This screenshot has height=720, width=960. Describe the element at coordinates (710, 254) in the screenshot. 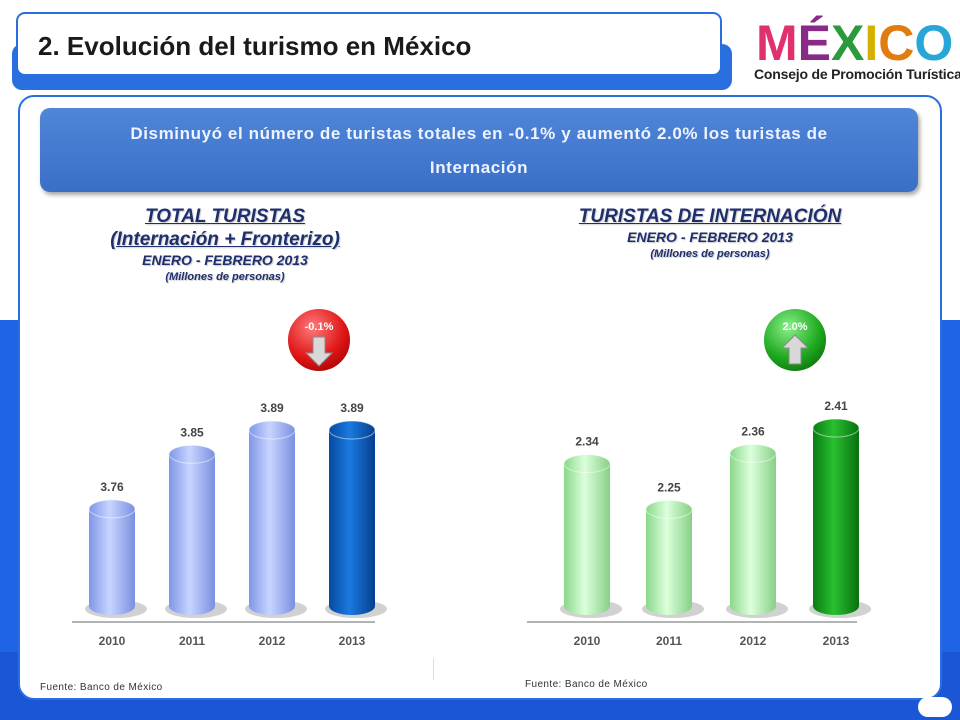

I see `chart2-unit: (Millones de personas)` at that location.